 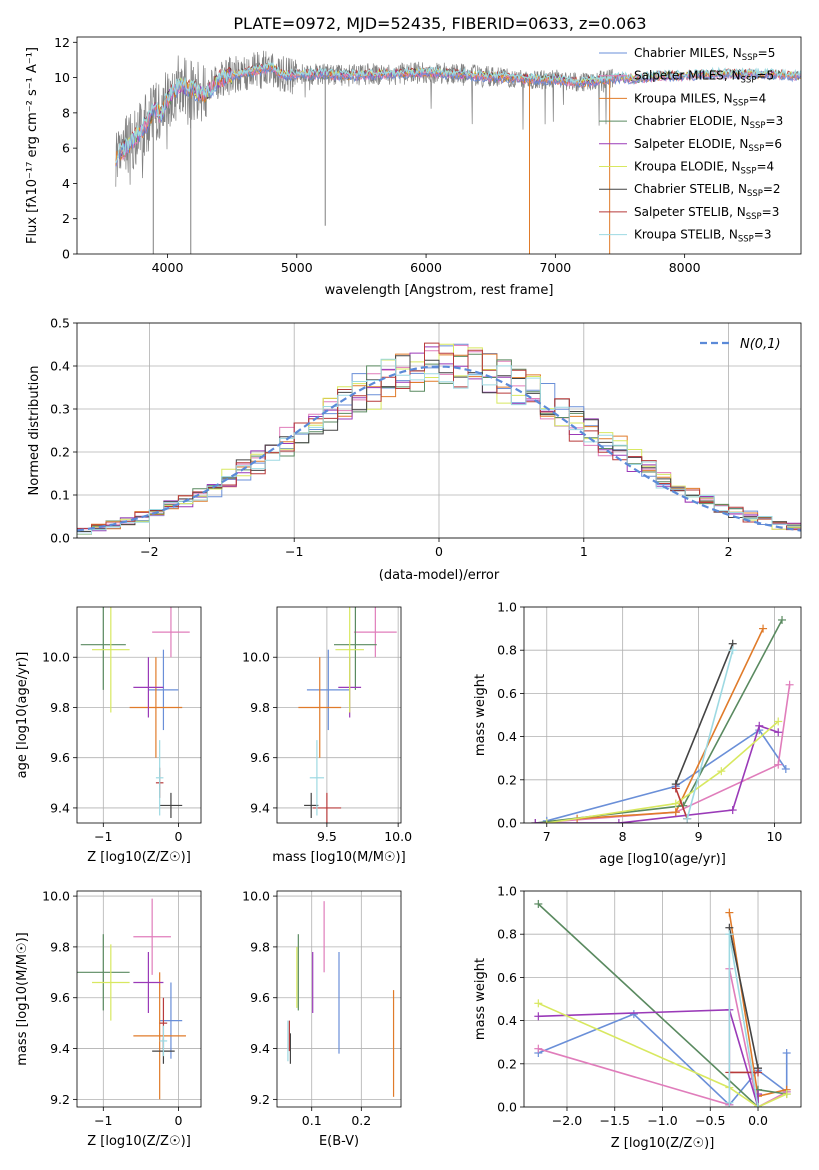 What do you see at coordinates (62, 77) in the screenshot?
I see `y-tick-label: 10` at bounding box center [62, 77].